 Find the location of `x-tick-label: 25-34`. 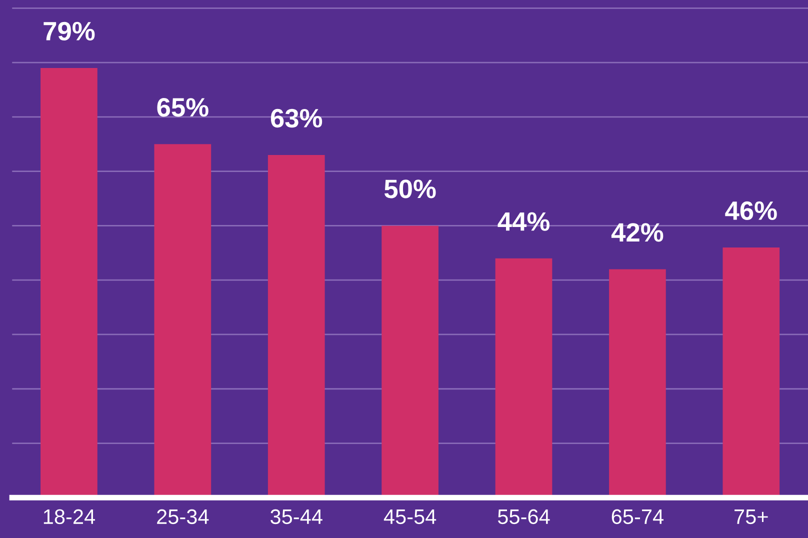

x-tick-label: 25-34 is located at coordinates (183, 516).